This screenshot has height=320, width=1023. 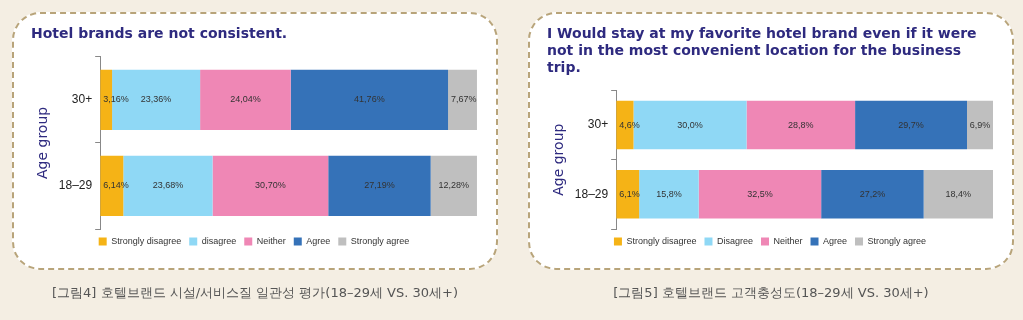 What do you see at coordinates (168, 185) in the screenshot?
I see `data-label: 23,68%` at bounding box center [168, 185].